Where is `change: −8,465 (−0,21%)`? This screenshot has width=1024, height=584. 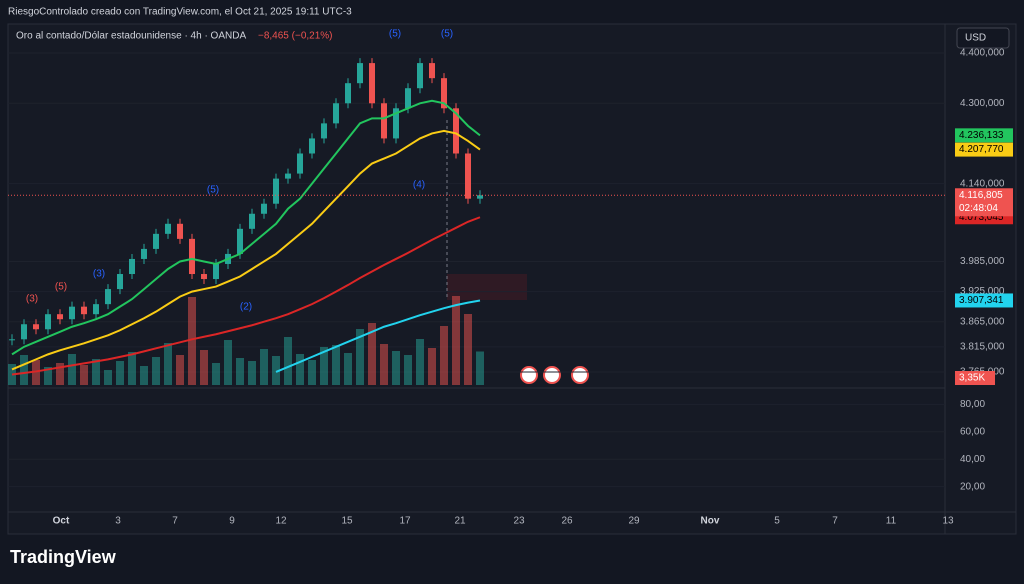 change: −8,465 (−0,21%) is located at coordinates (295, 36).